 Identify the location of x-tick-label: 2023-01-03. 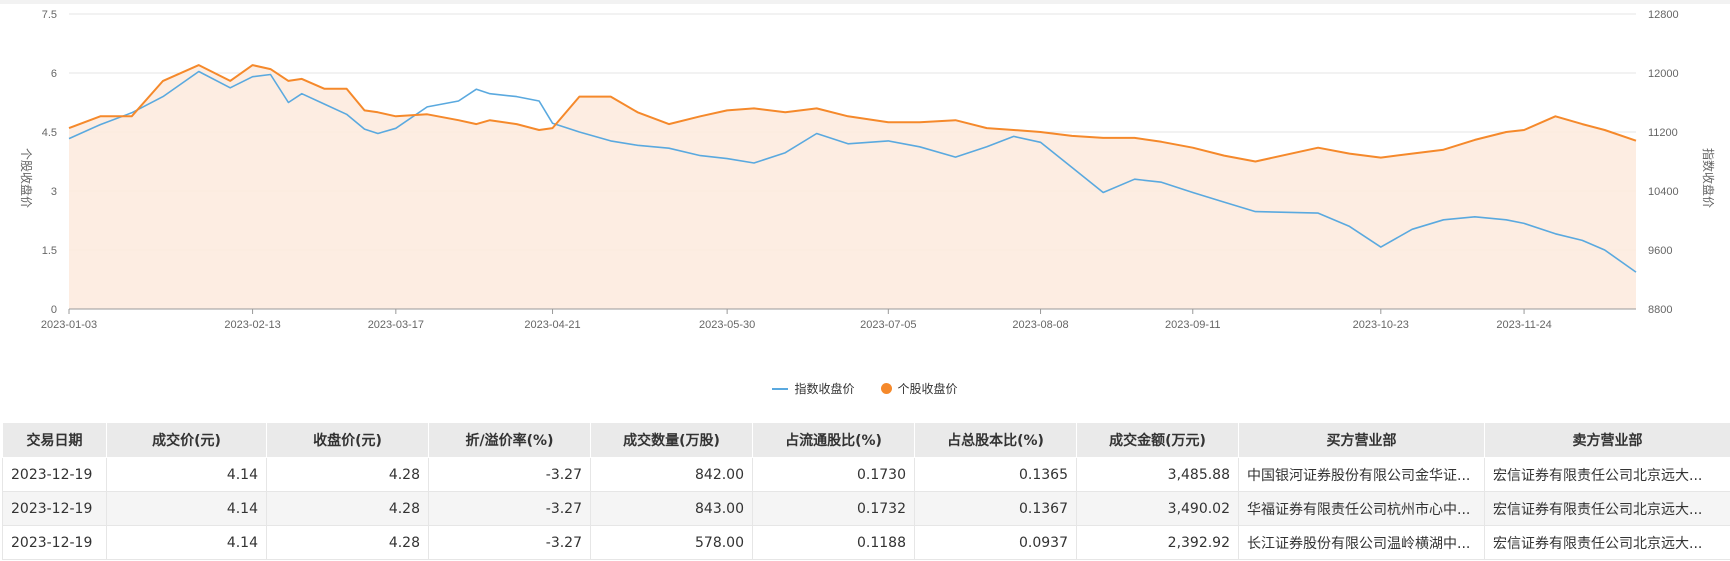
(69, 325).